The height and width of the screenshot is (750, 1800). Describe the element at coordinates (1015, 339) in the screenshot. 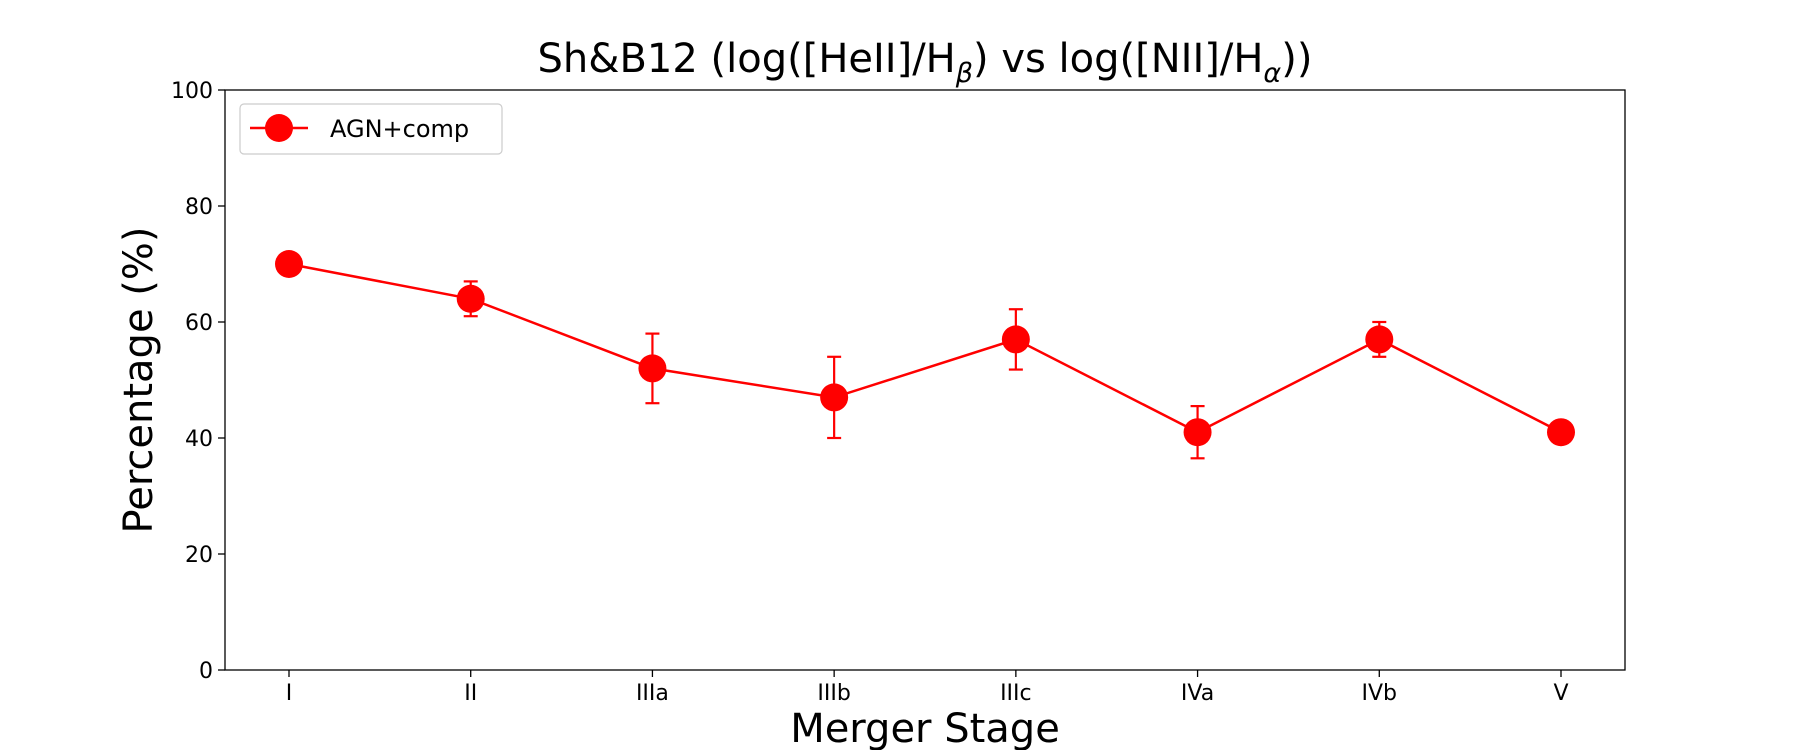

I see `data-point-IIIc` at that location.